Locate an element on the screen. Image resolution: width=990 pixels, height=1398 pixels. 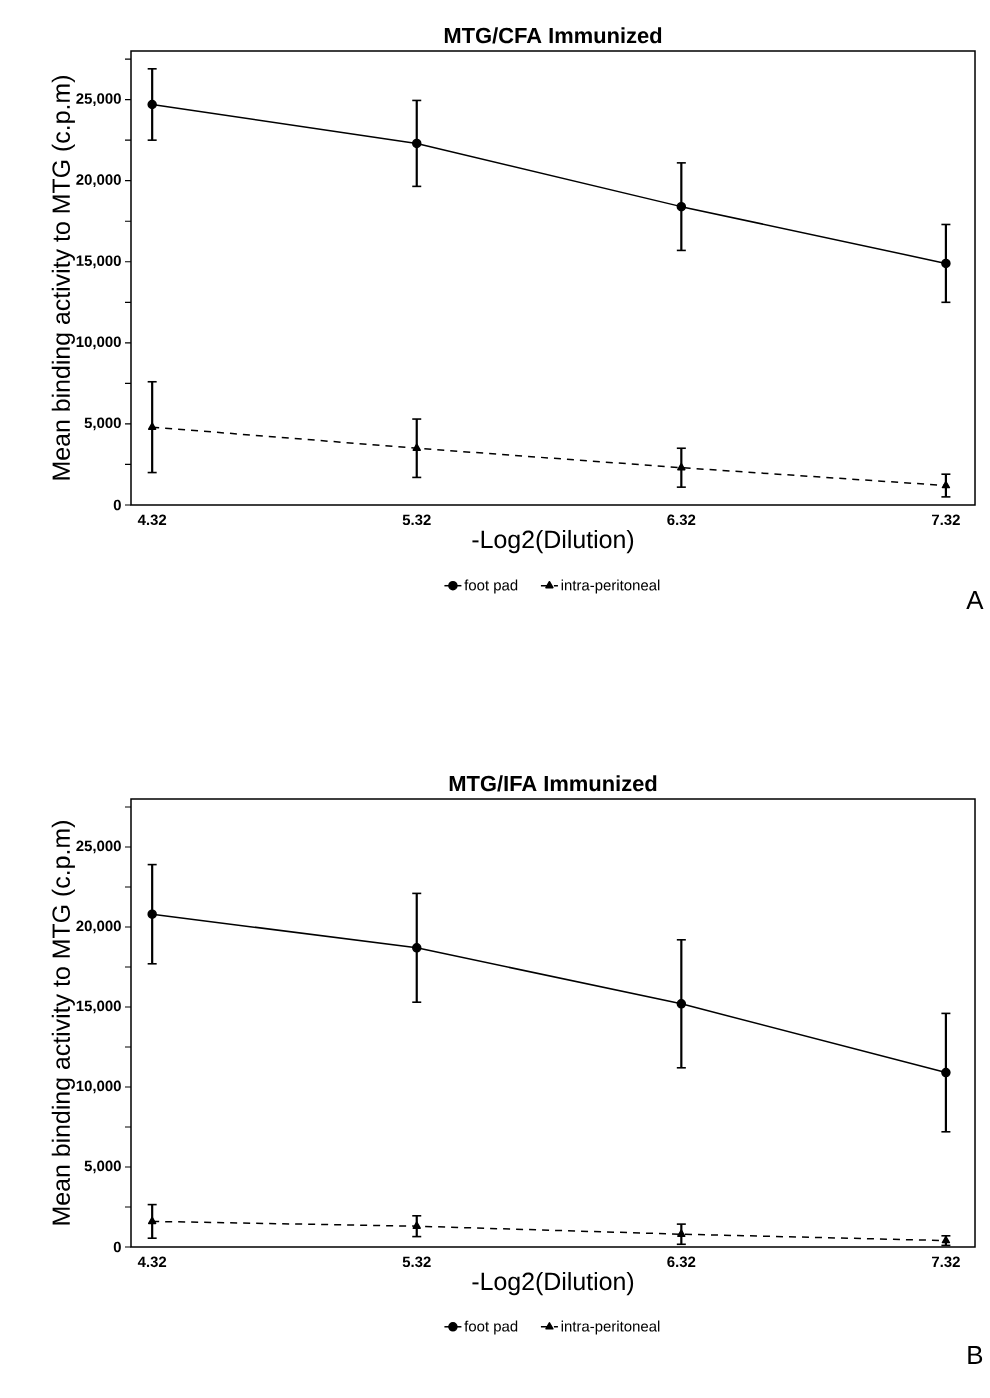
chart-title: MTG/IFA Immunized is located at coordinates (553, 783).